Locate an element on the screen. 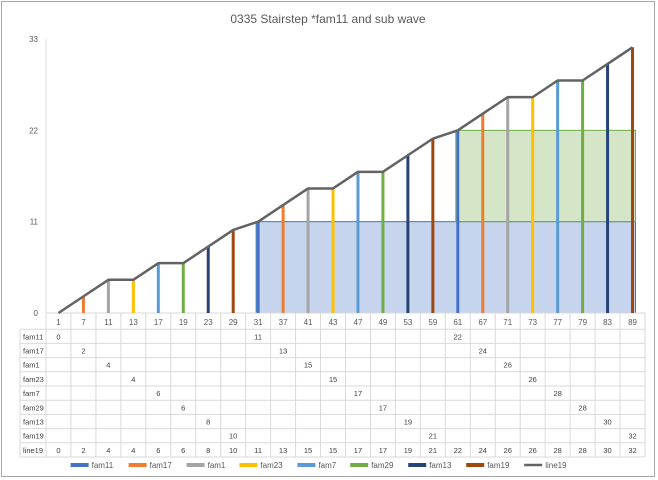 This screenshot has height=480, width=658. x-tick-label: 89 is located at coordinates (632, 322).